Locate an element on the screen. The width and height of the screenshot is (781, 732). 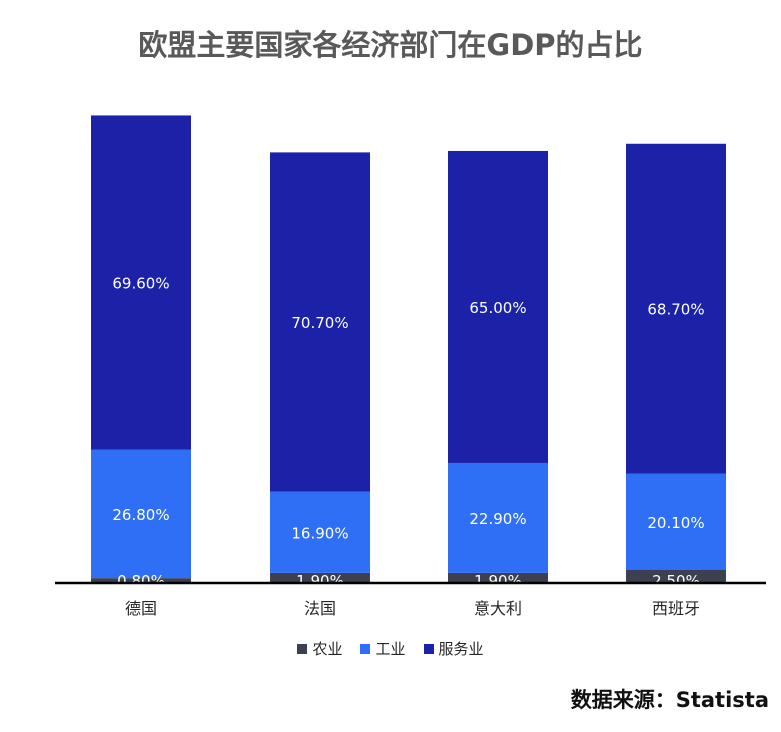
category-label-2: 法国 is located at coordinates (320, 608).